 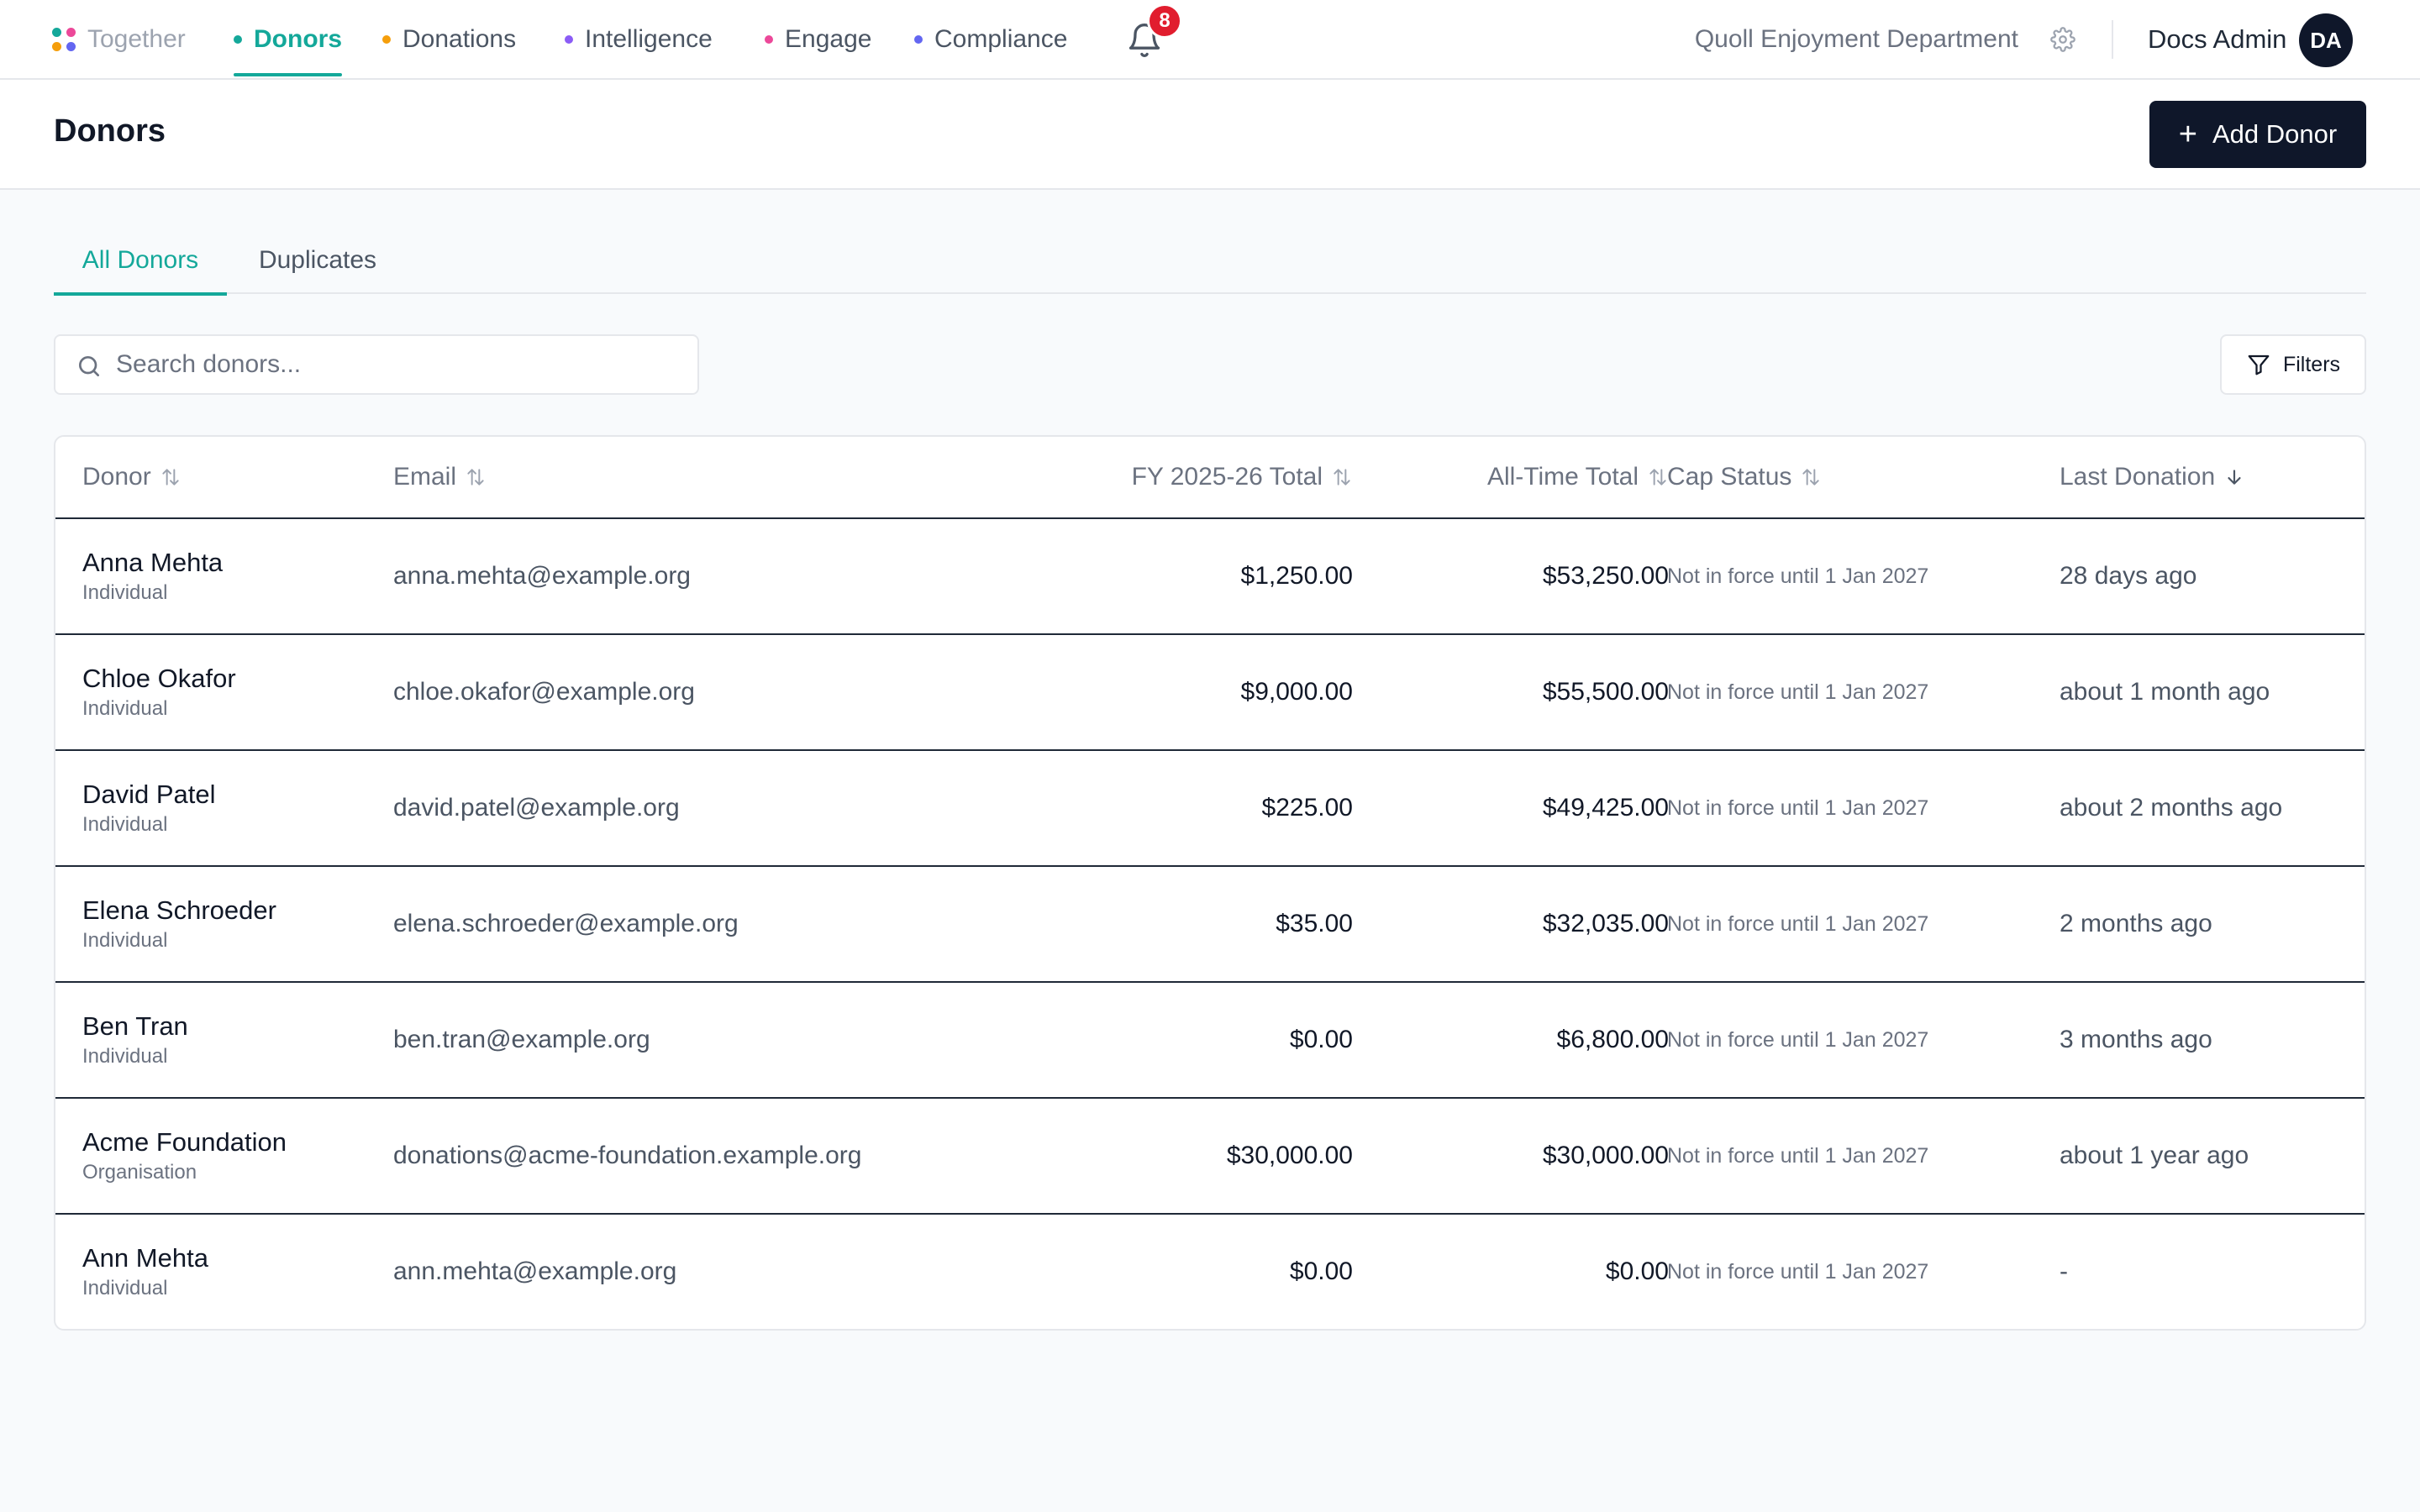 What do you see at coordinates (2257, 134) in the screenshot?
I see `add-donor-button: + Add Donor` at bounding box center [2257, 134].